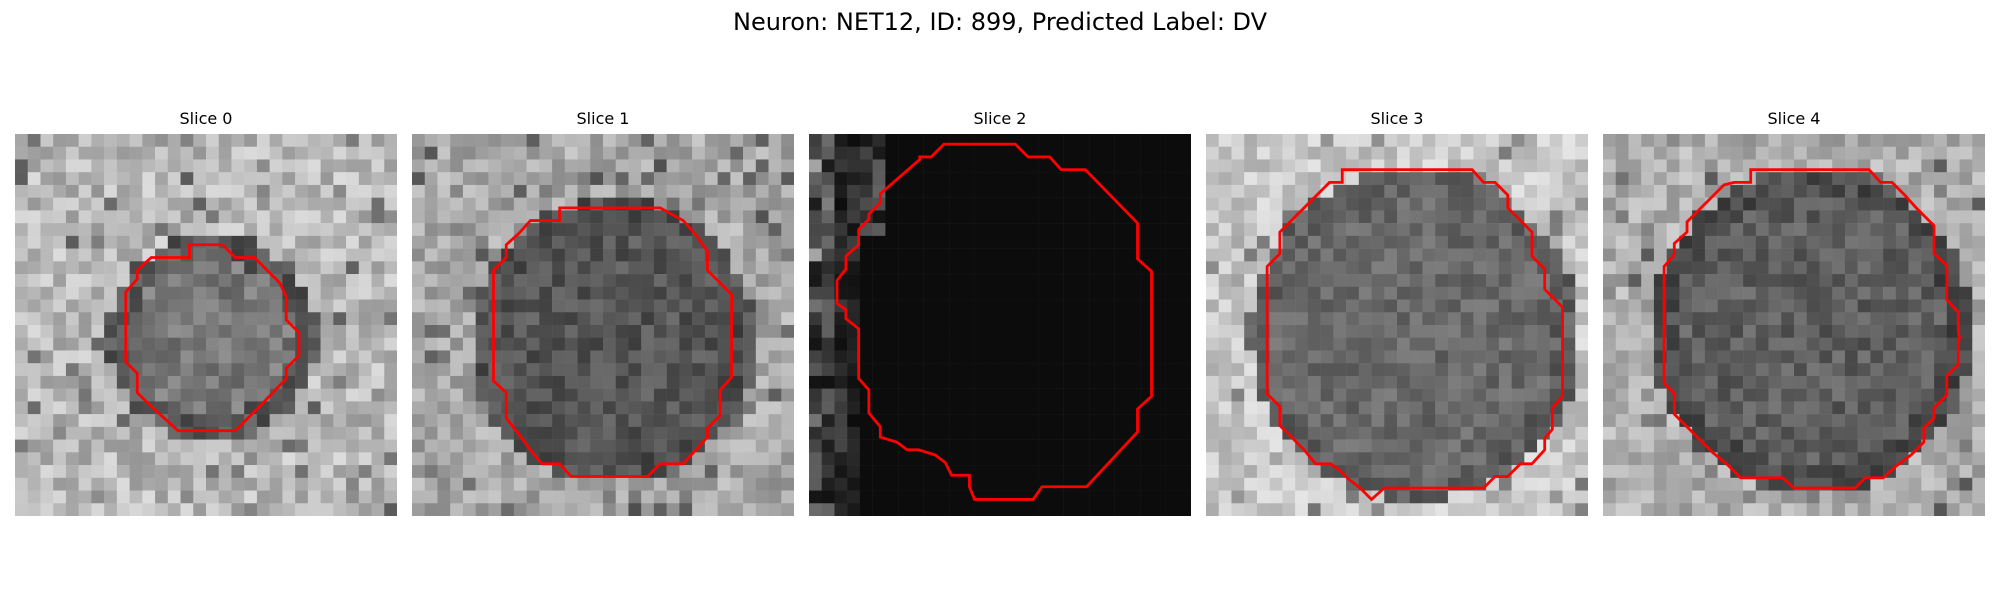 This screenshot has width=2000, height=600. Describe the element at coordinates (1397, 118) in the screenshot. I see `slice-title: Slice 3` at that location.